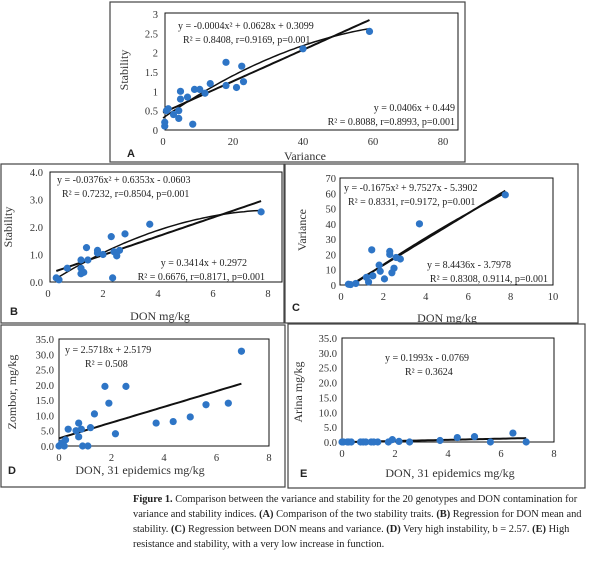 The height and width of the screenshot is (562, 600). Describe the element at coordinates (204, 263) in the screenshot. I see `regression-equation: y = 0.3414x + 0.2972` at that location.